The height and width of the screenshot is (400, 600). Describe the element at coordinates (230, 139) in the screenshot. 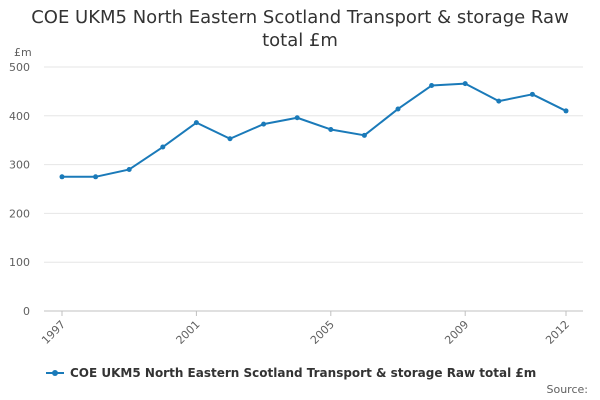

I see `data-point-2002` at that location.